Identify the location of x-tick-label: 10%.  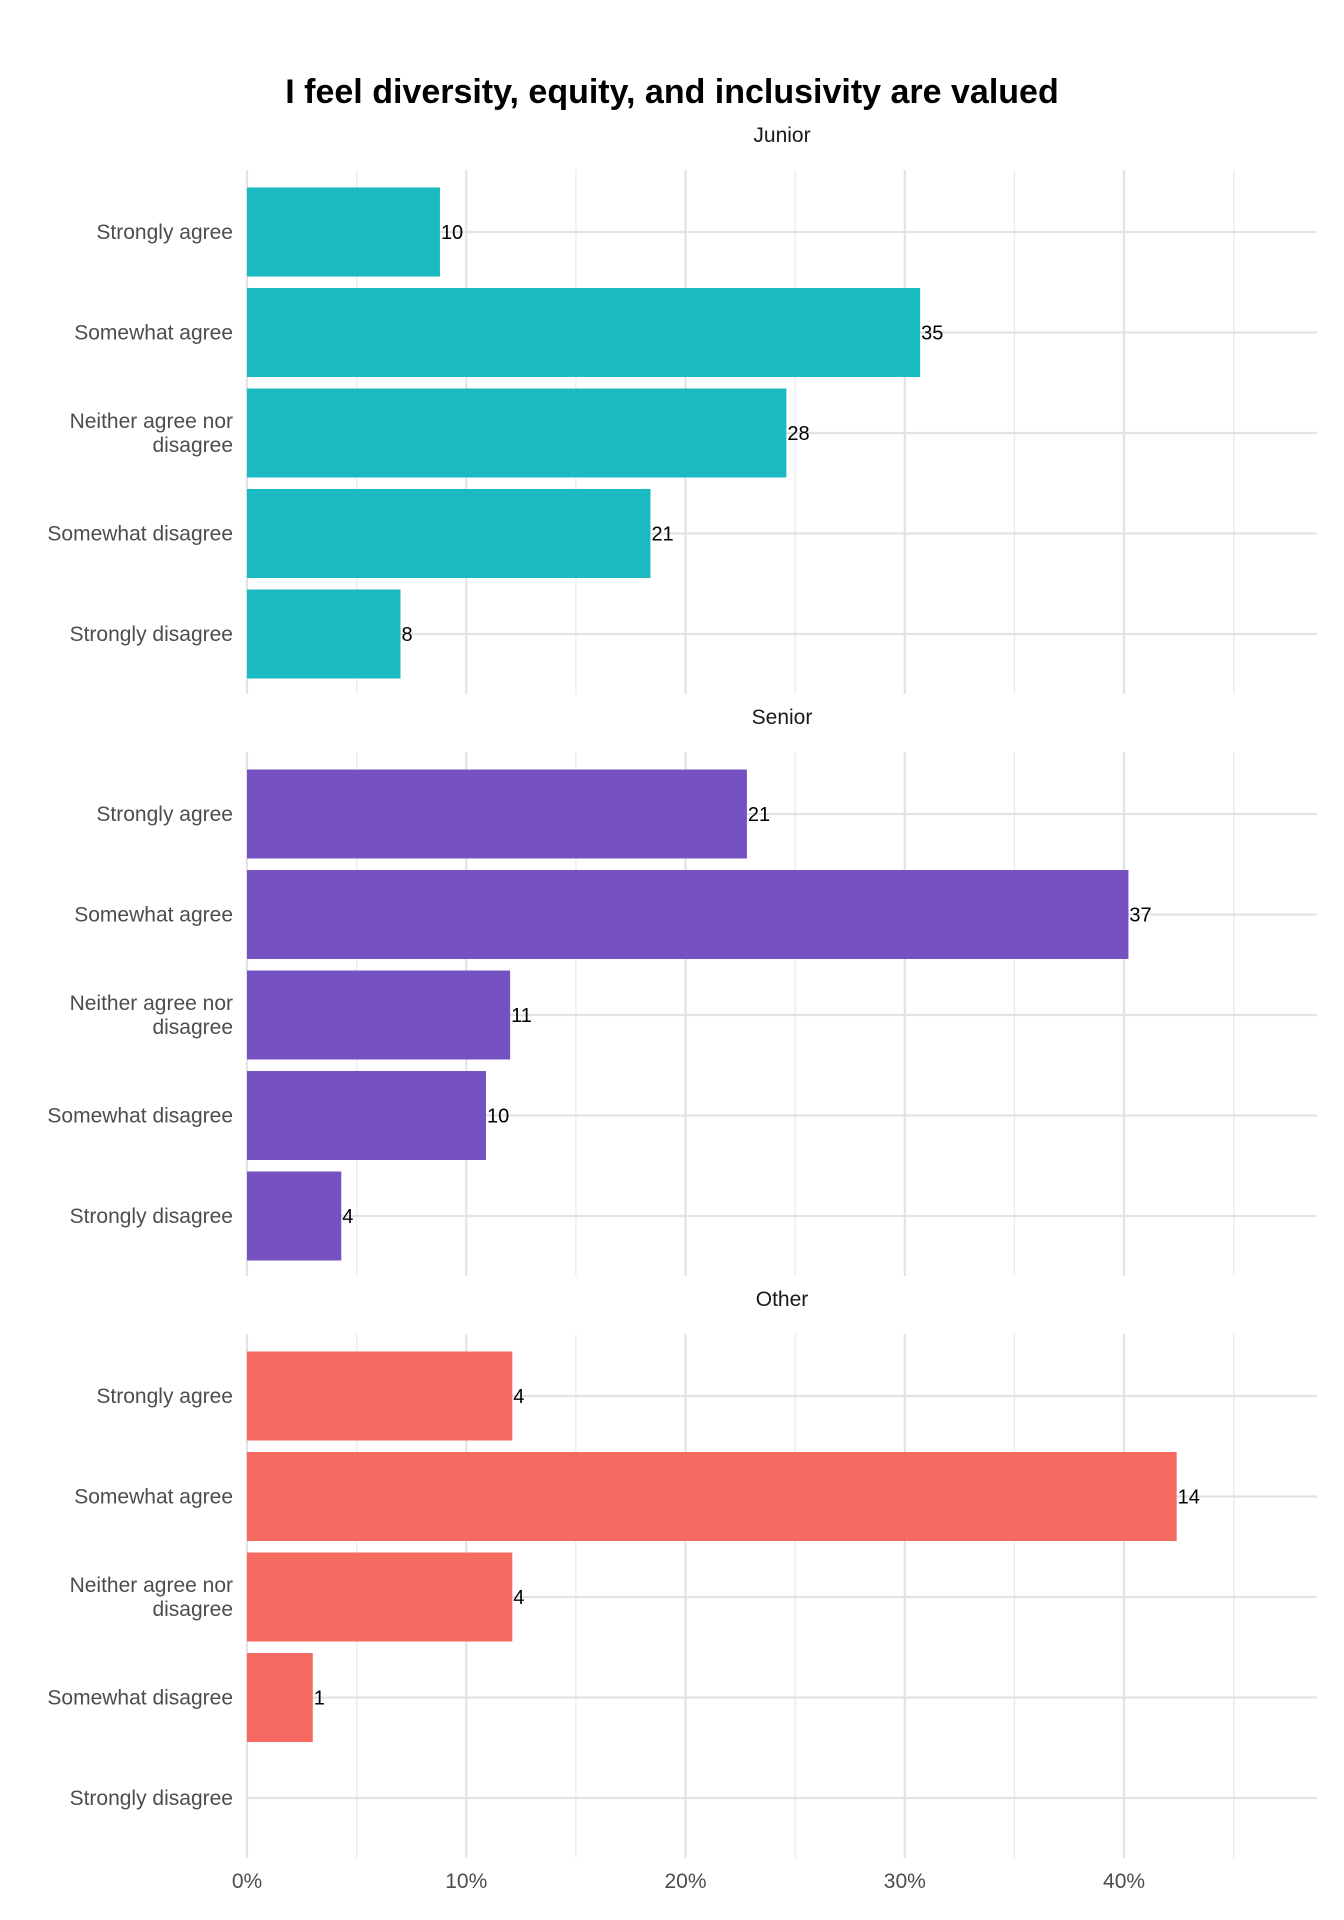
(466, 1881).